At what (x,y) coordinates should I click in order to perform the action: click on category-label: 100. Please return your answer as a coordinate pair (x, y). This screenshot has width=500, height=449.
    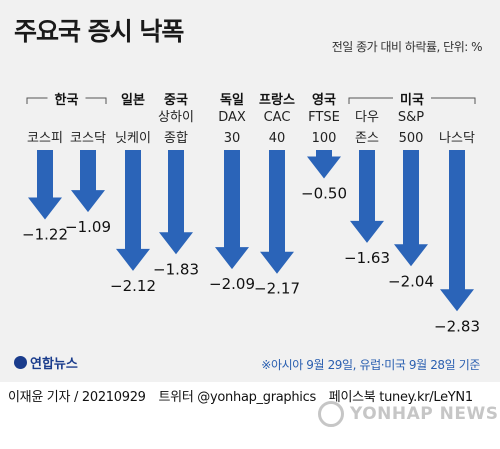
    Looking at the image, I should click on (324, 138).